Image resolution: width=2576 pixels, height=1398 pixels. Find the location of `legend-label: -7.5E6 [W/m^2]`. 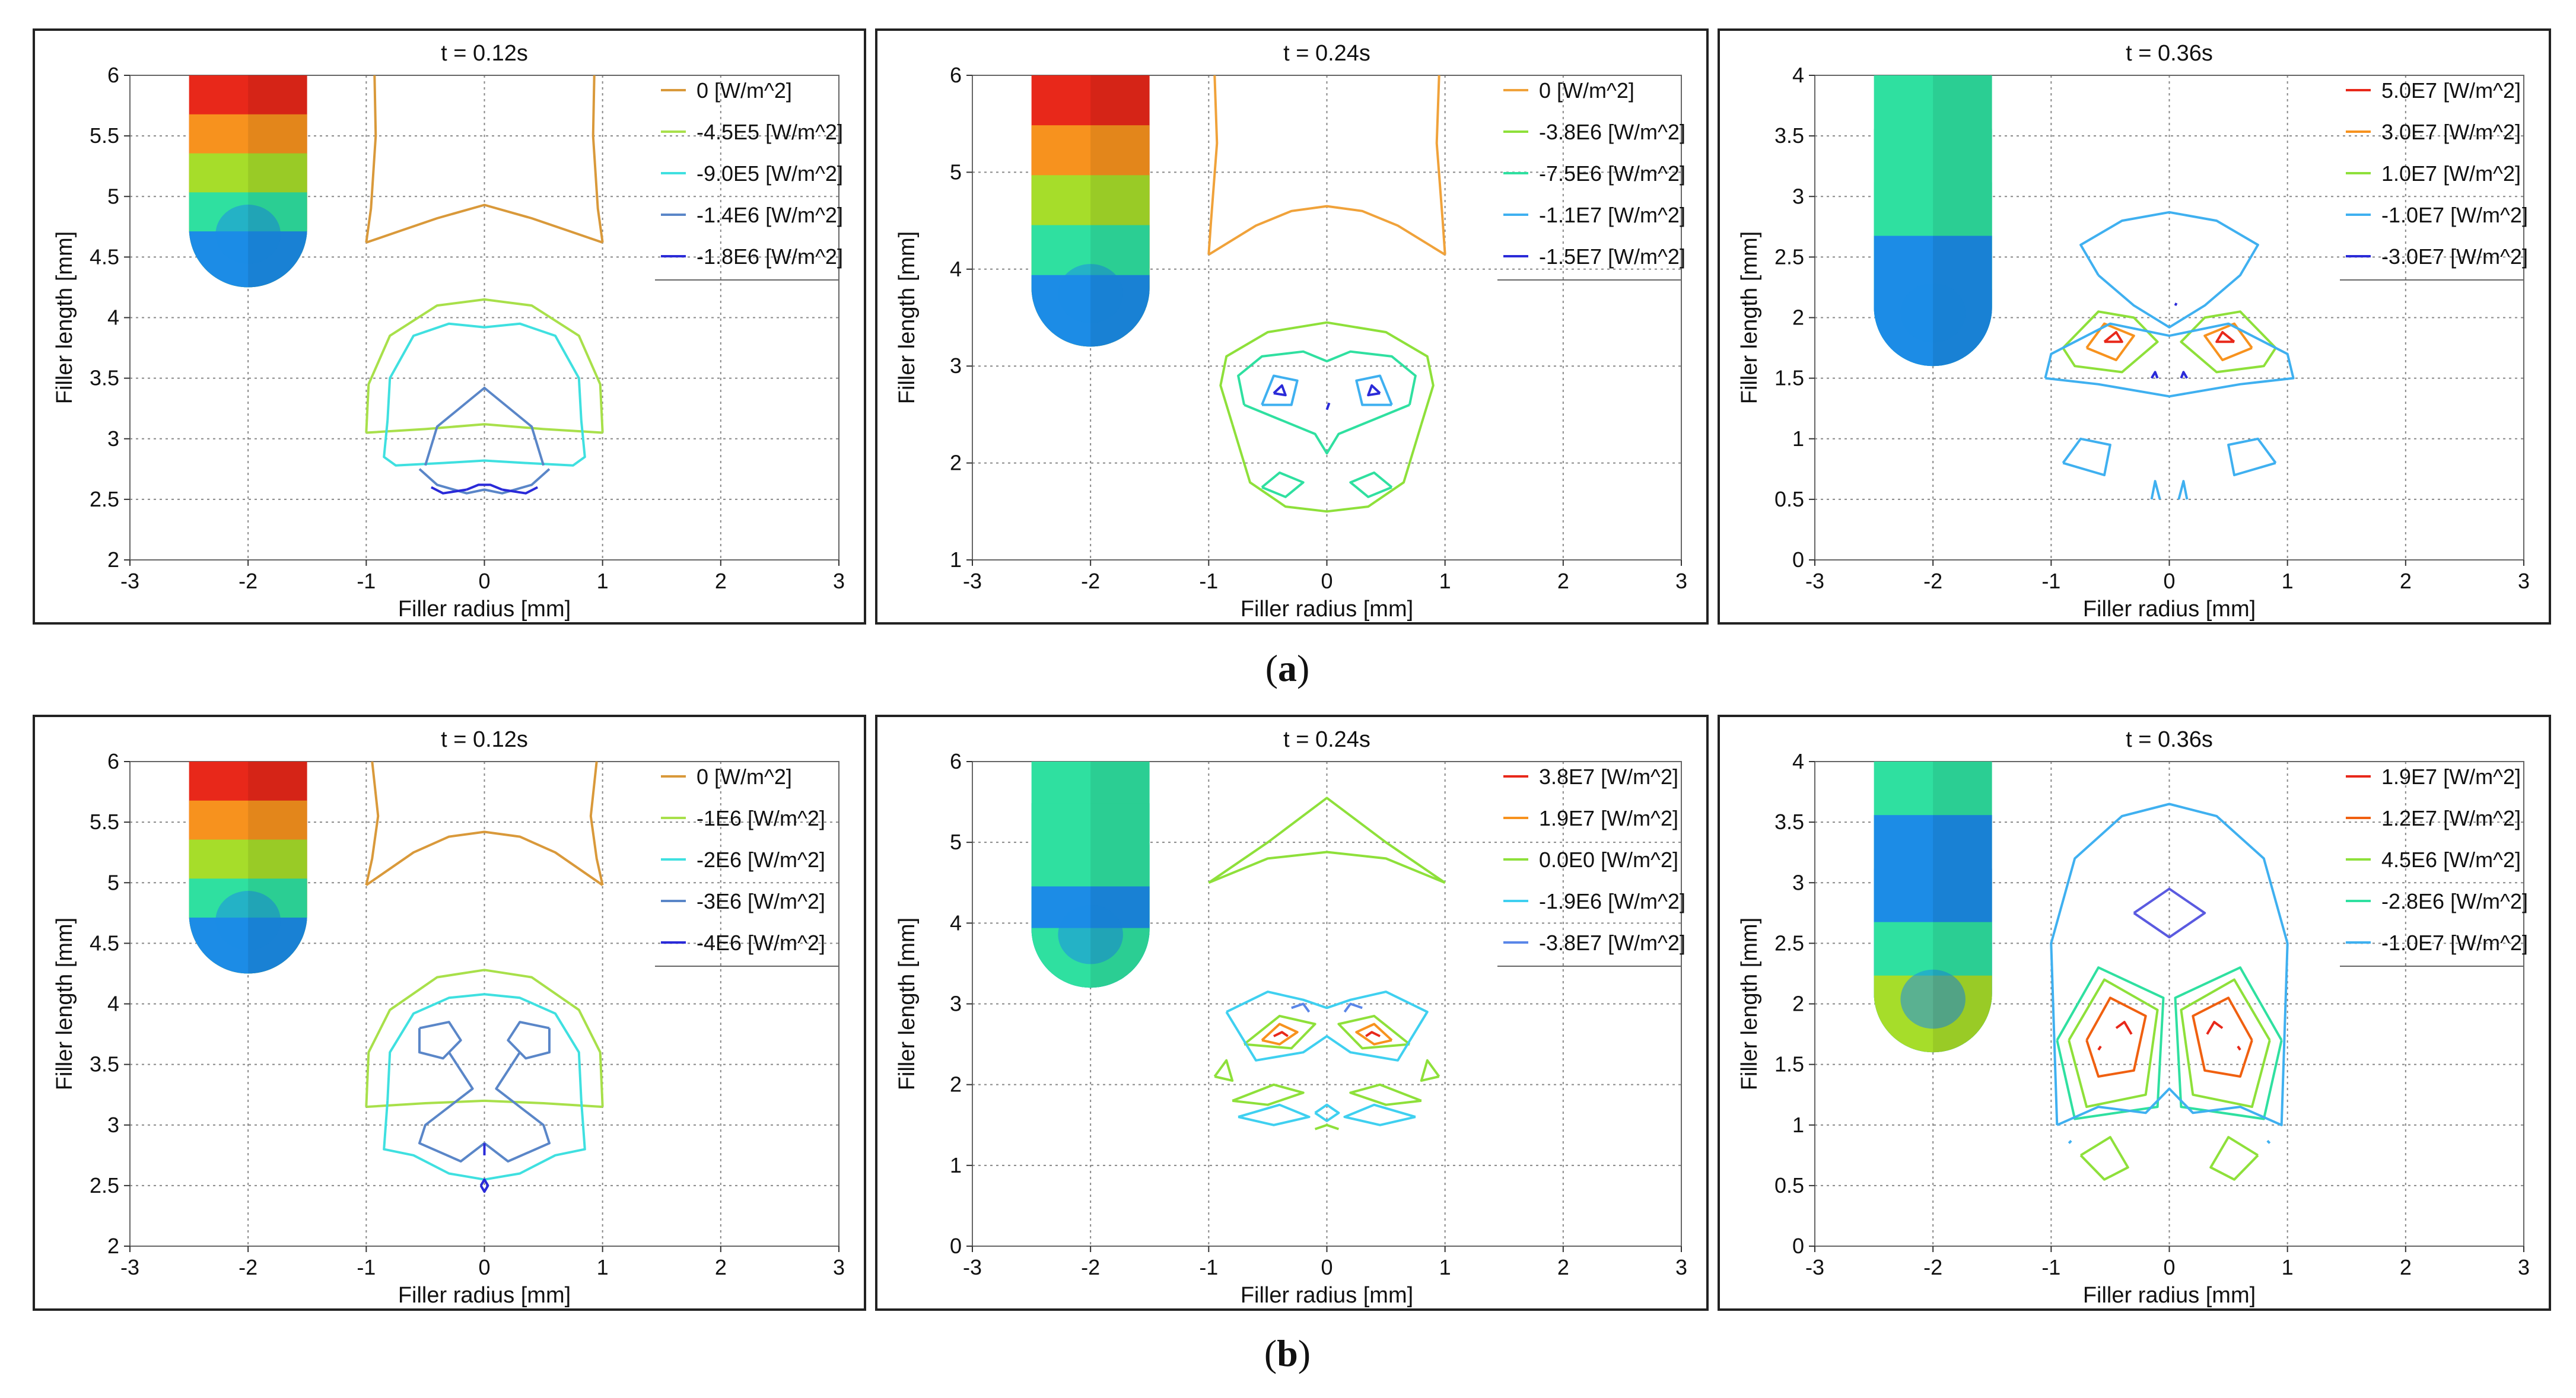

legend-label: -7.5E6 [W/m^2] is located at coordinates (1612, 173).